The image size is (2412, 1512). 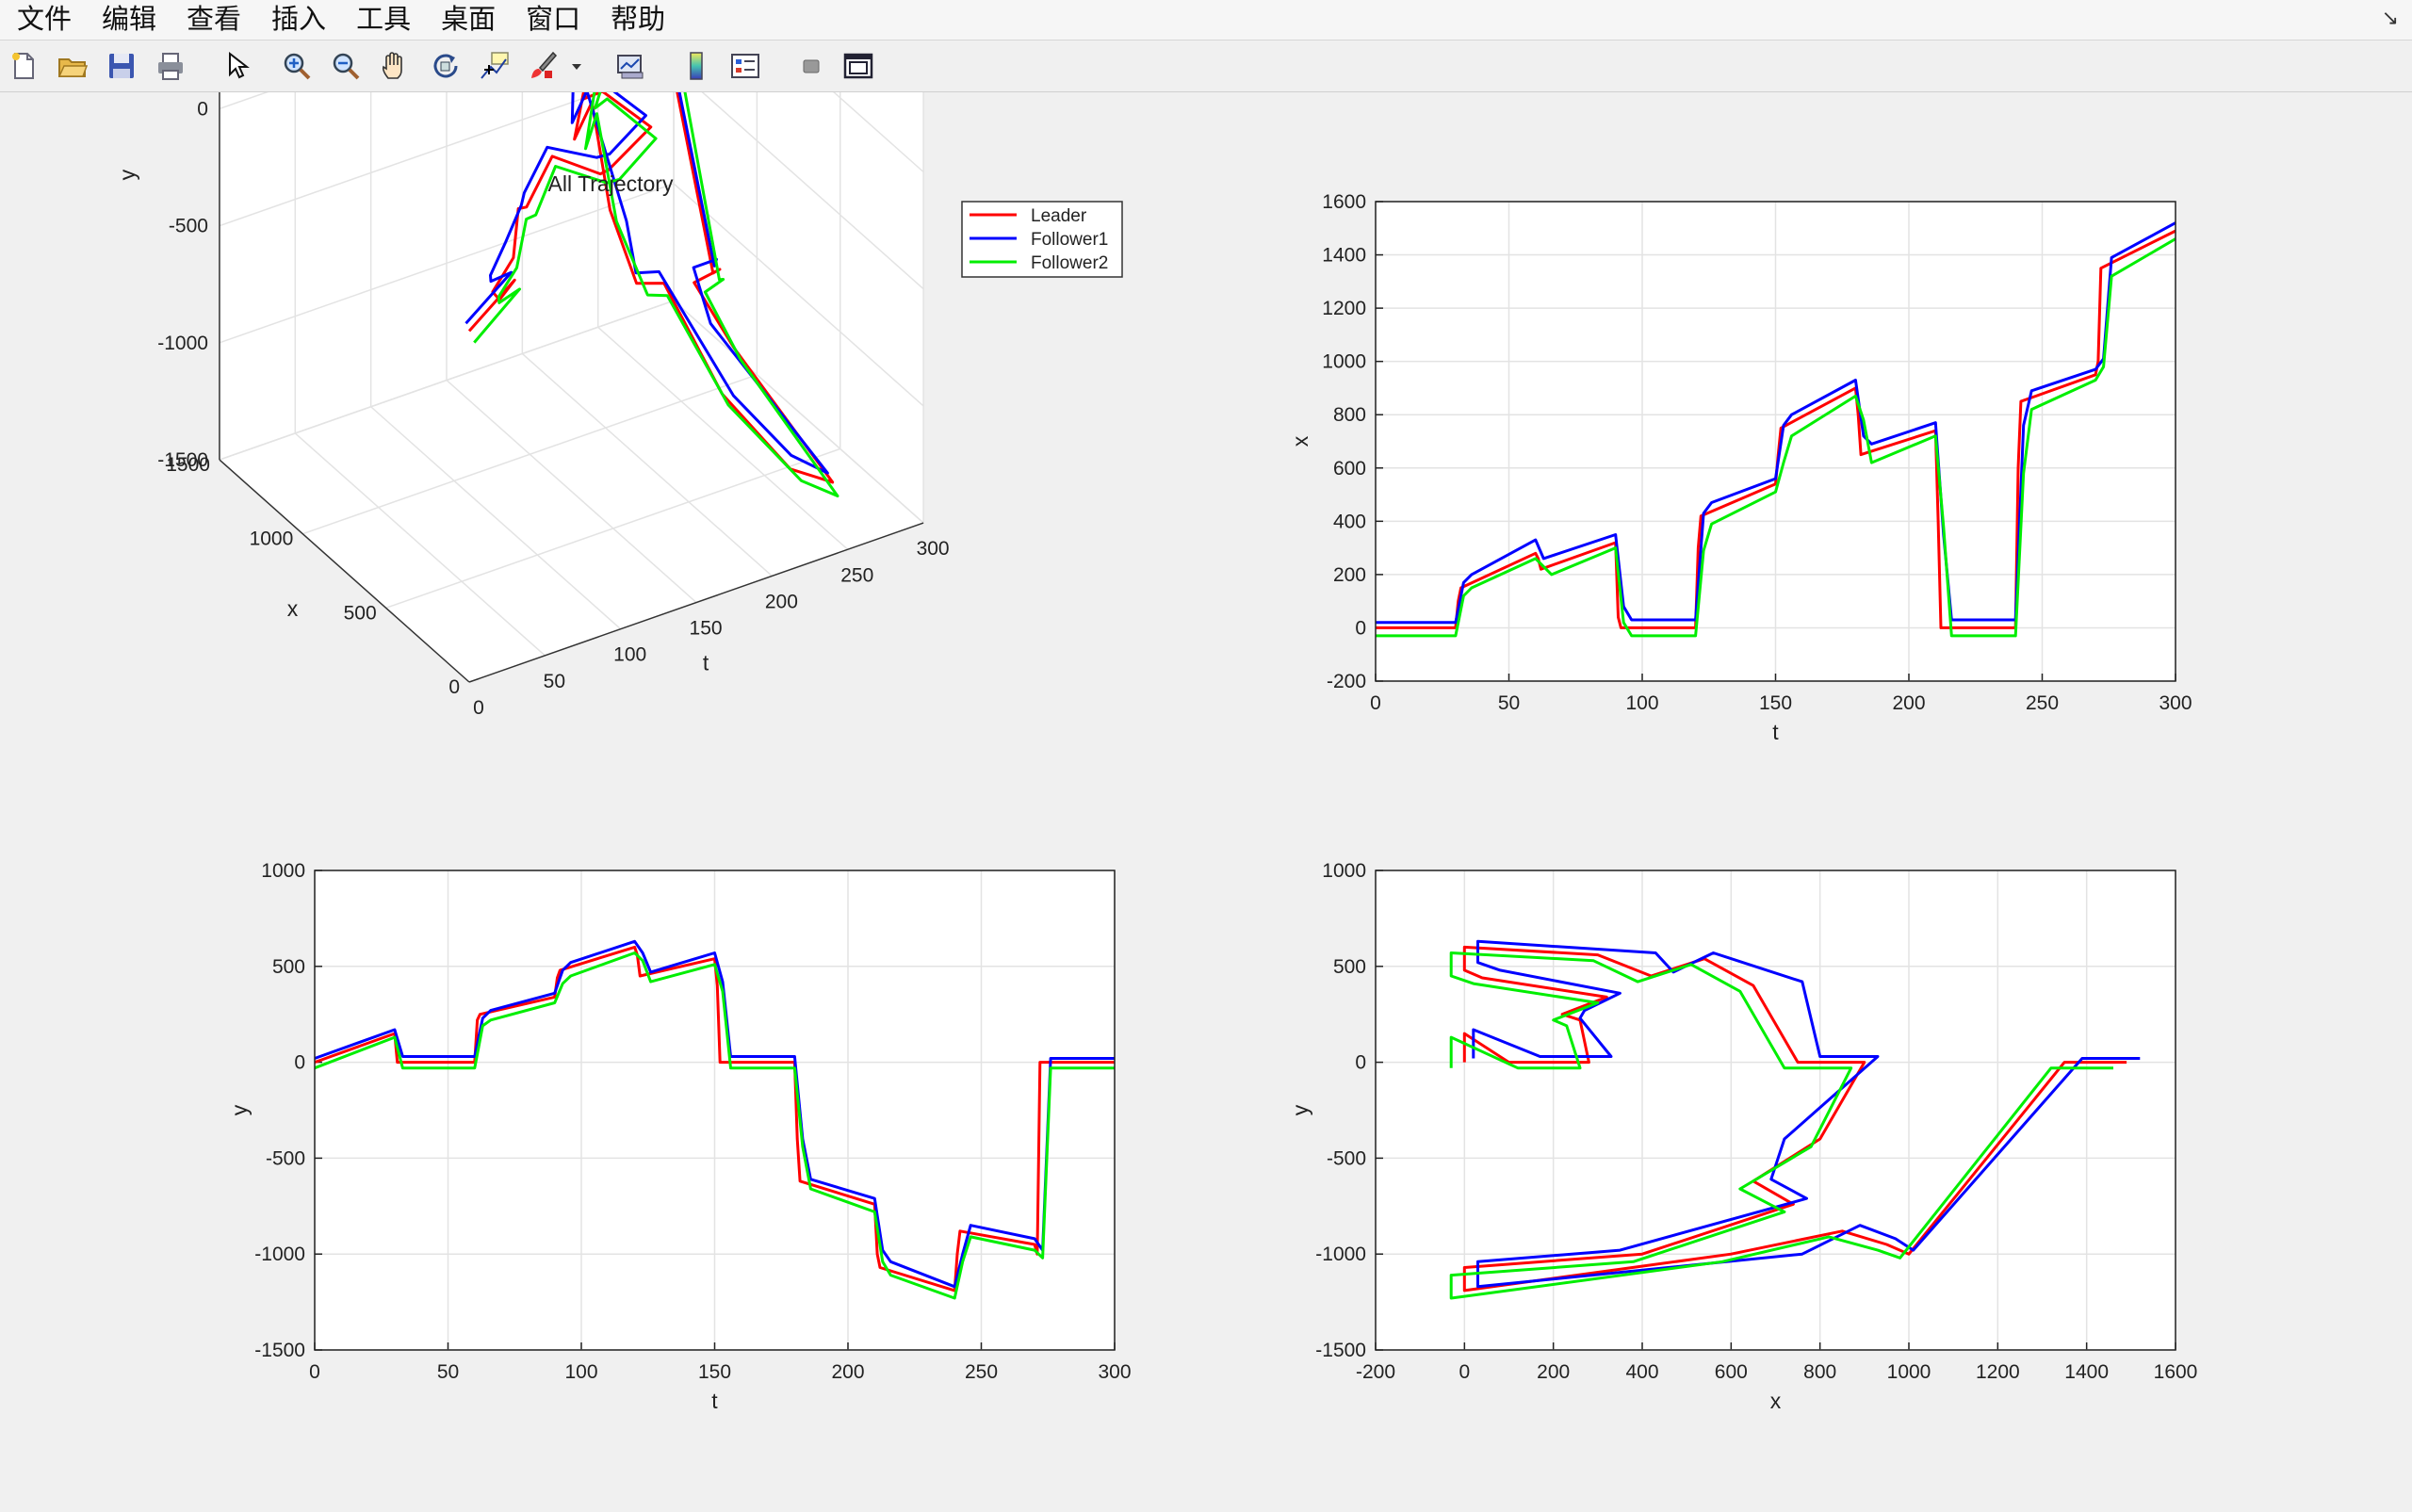 I want to click on link-plot-icon, so click(x=630, y=66).